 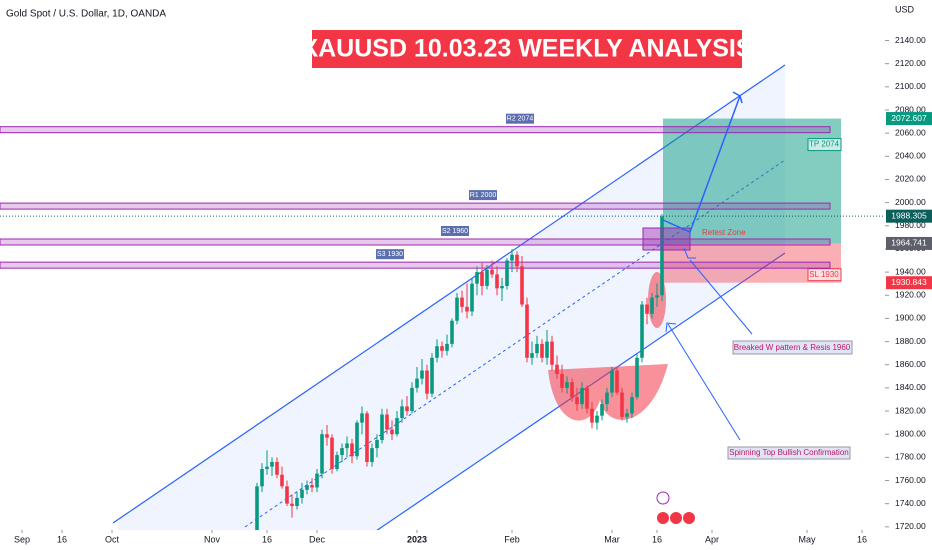 I want to click on y-tick-label: 1860.00, so click(x=910, y=364).